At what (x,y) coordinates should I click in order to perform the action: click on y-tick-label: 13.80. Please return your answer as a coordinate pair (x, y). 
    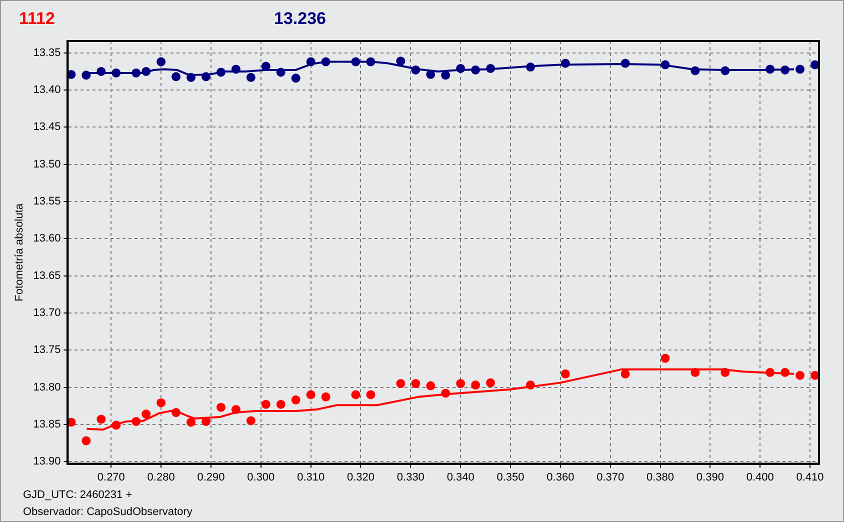
    Looking at the image, I should click on (47, 387).